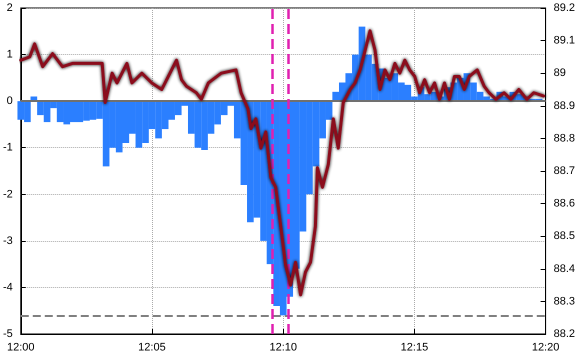 The height and width of the screenshot is (353, 578). Describe the element at coordinates (21, 347) in the screenshot. I see `x-tick-label: 12:00` at that location.